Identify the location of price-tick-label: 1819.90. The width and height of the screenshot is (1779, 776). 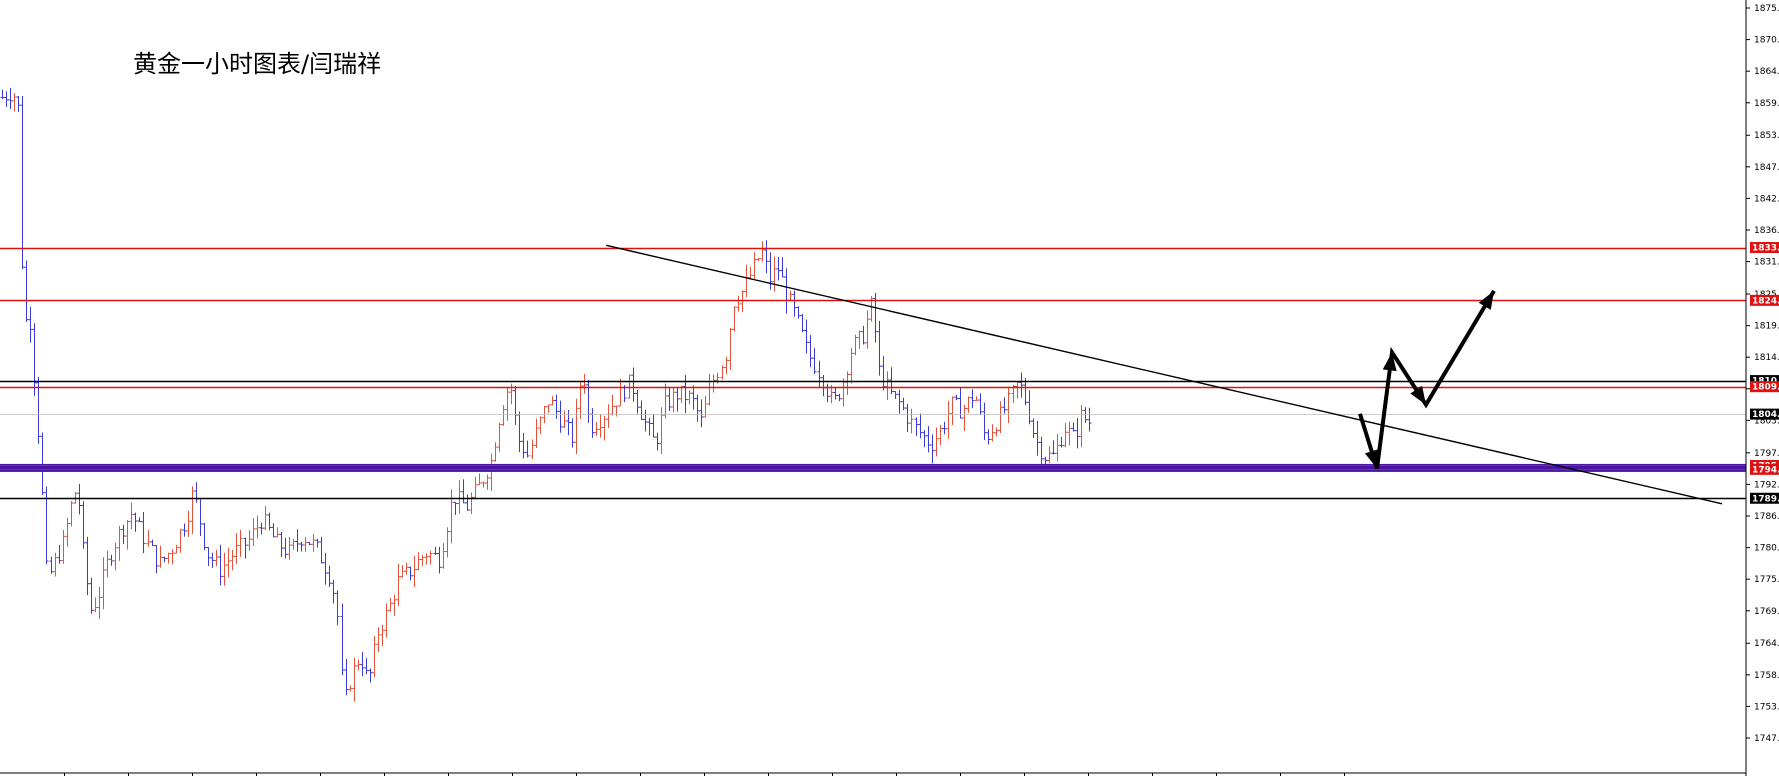
(1766, 327).